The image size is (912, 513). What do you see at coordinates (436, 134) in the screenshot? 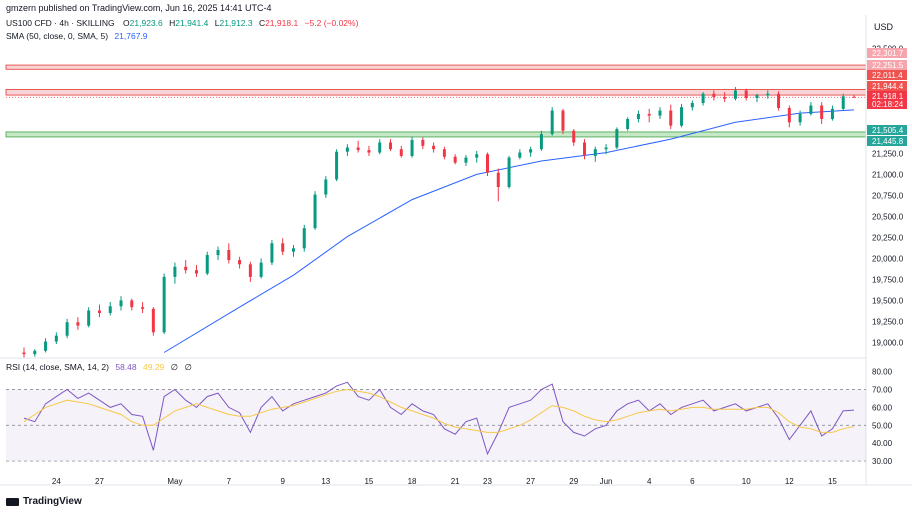
I see `zone-support` at bounding box center [436, 134].